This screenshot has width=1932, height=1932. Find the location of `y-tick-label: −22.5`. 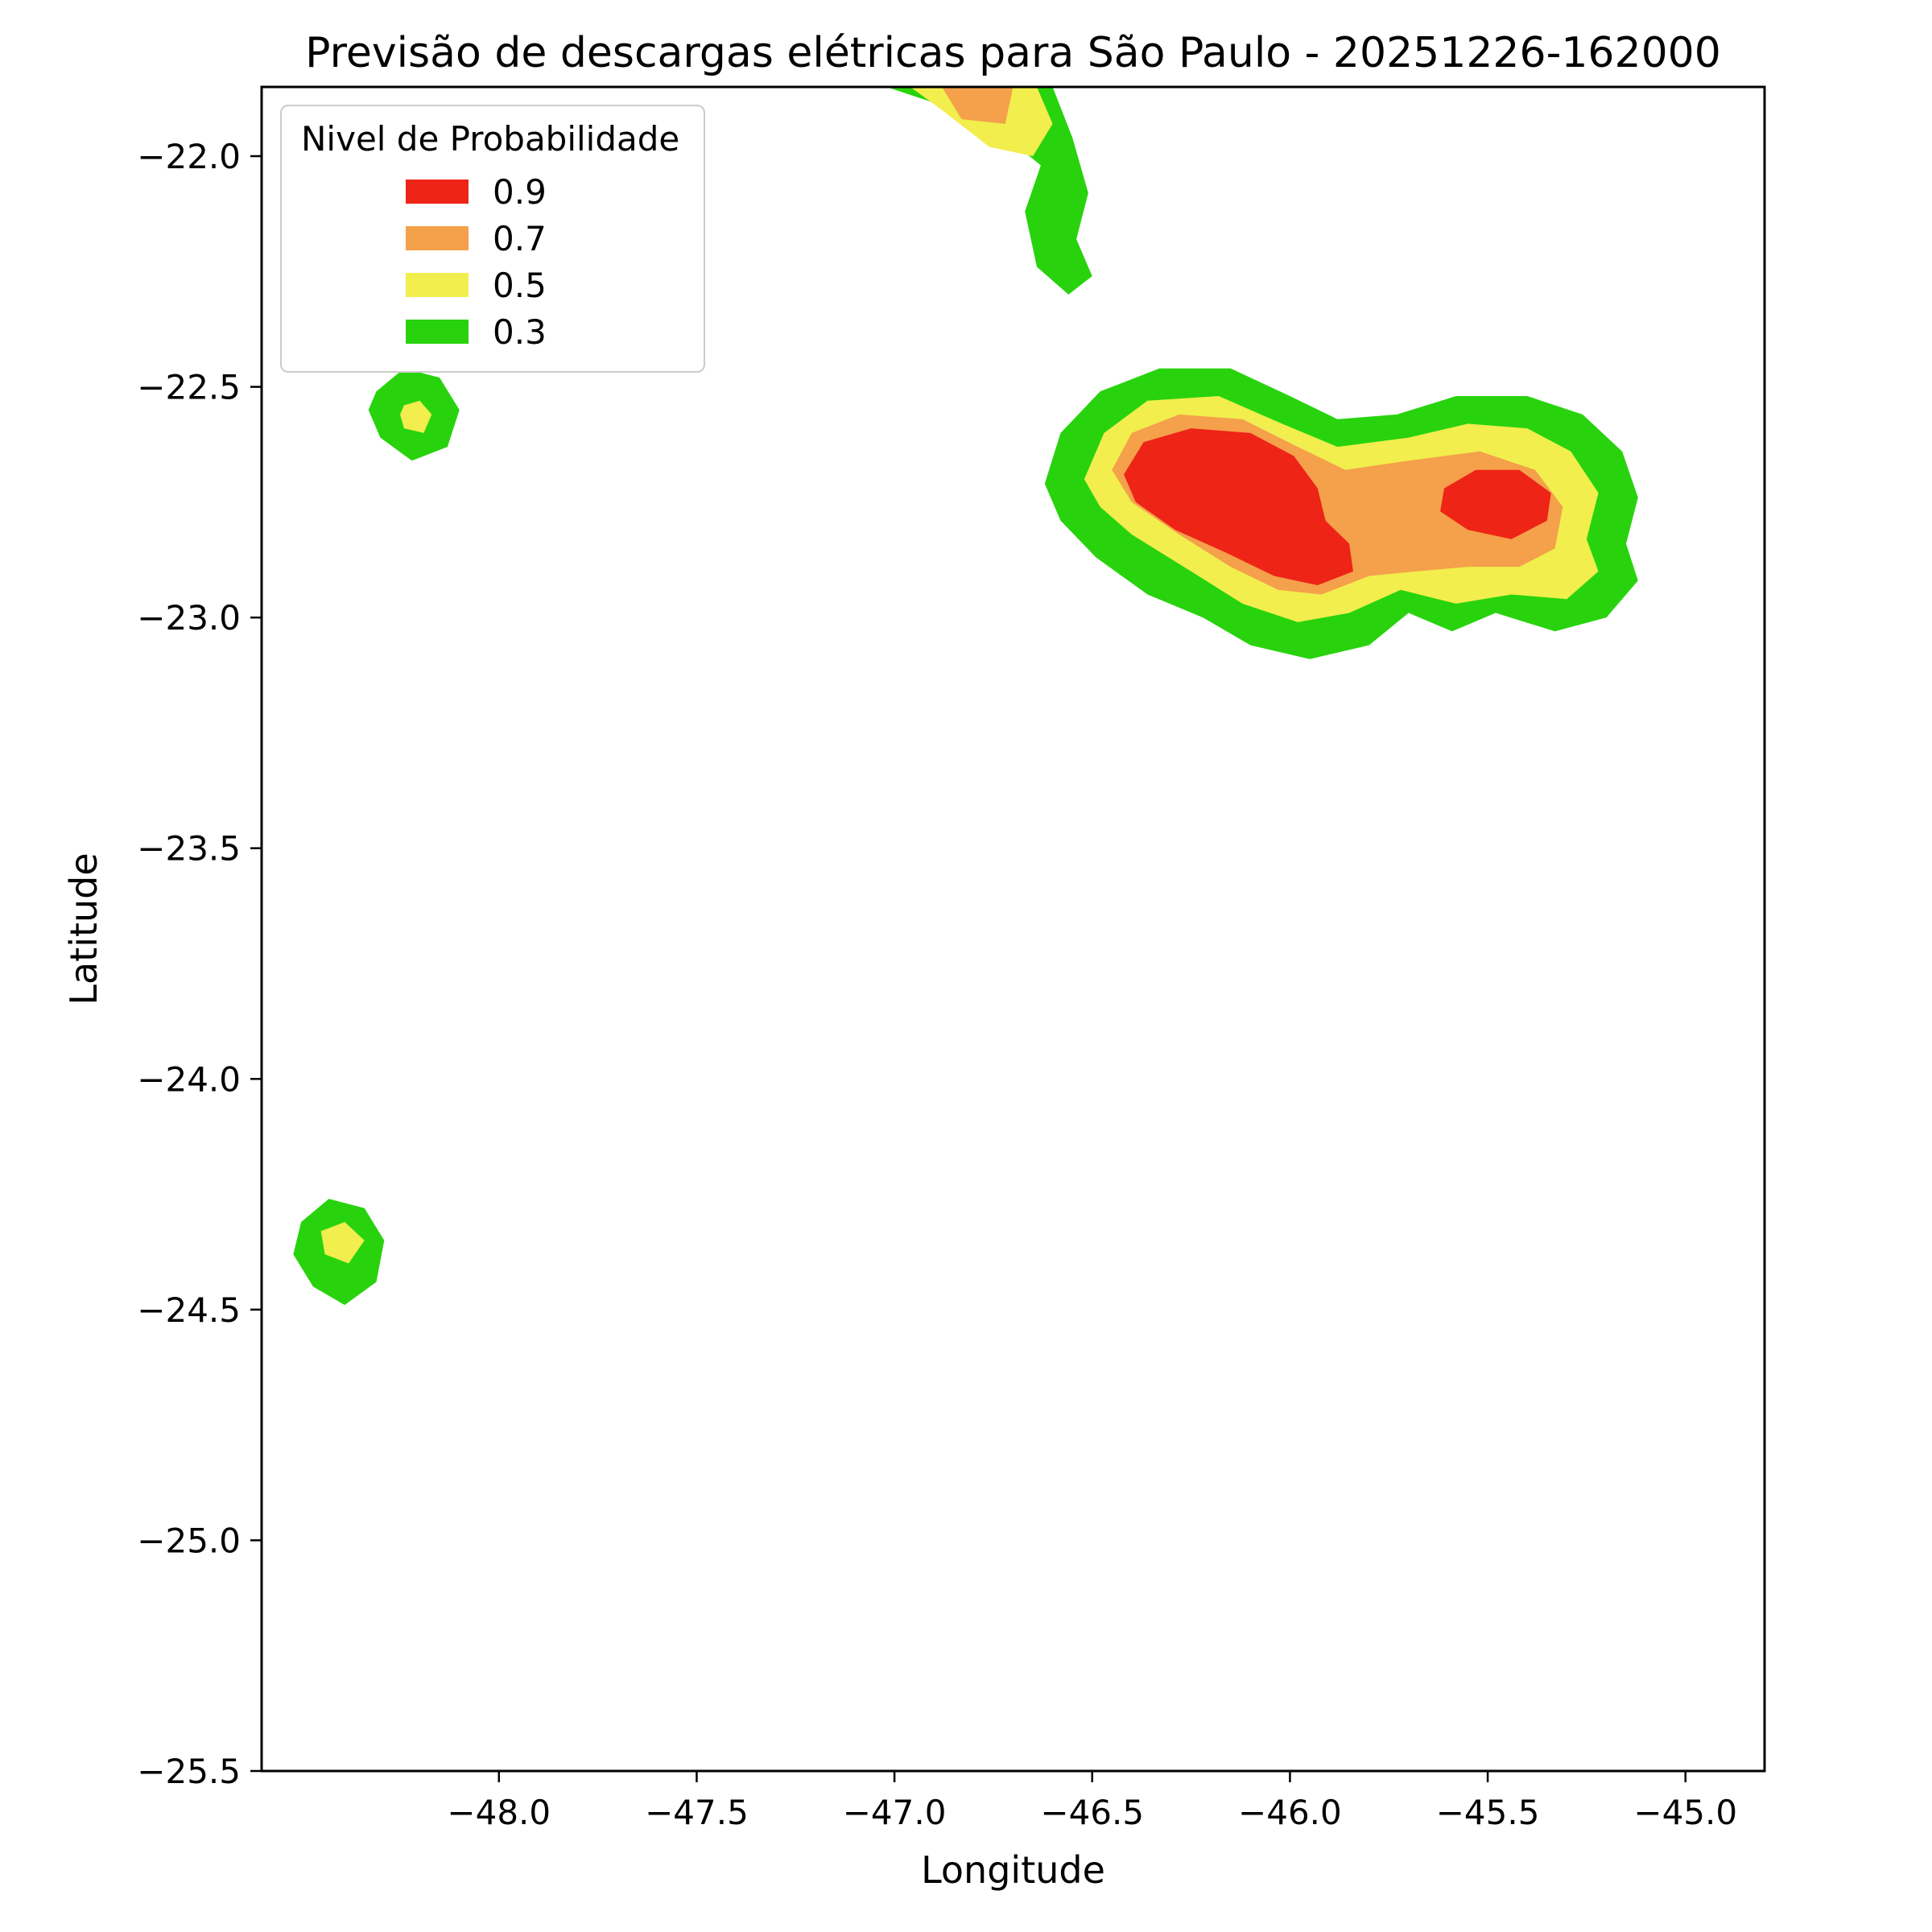

y-tick-label: −22.5 is located at coordinates (189, 387).